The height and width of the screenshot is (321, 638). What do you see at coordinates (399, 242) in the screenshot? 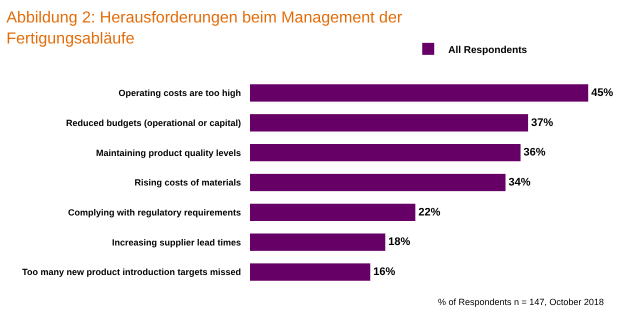
I see `data-label: 18%` at bounding box center [399, 242].